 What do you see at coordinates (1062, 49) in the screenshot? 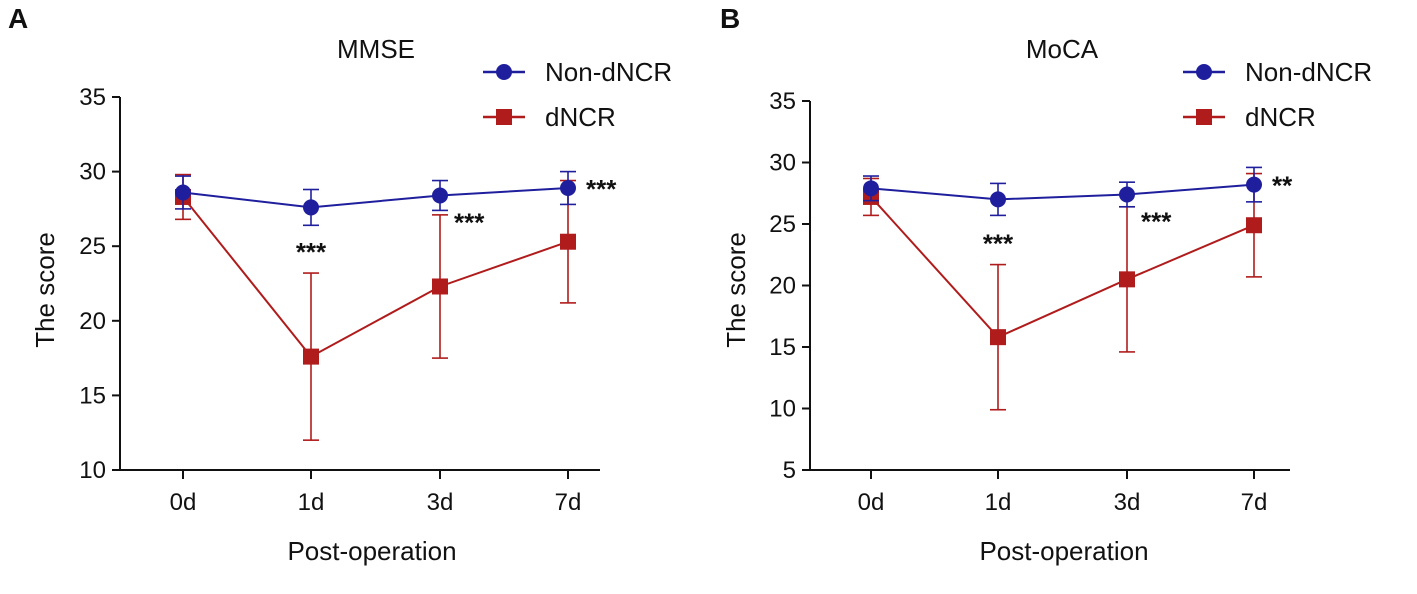
I see `chart-title-moca: MoCA` at bounding box center [1062, 49].